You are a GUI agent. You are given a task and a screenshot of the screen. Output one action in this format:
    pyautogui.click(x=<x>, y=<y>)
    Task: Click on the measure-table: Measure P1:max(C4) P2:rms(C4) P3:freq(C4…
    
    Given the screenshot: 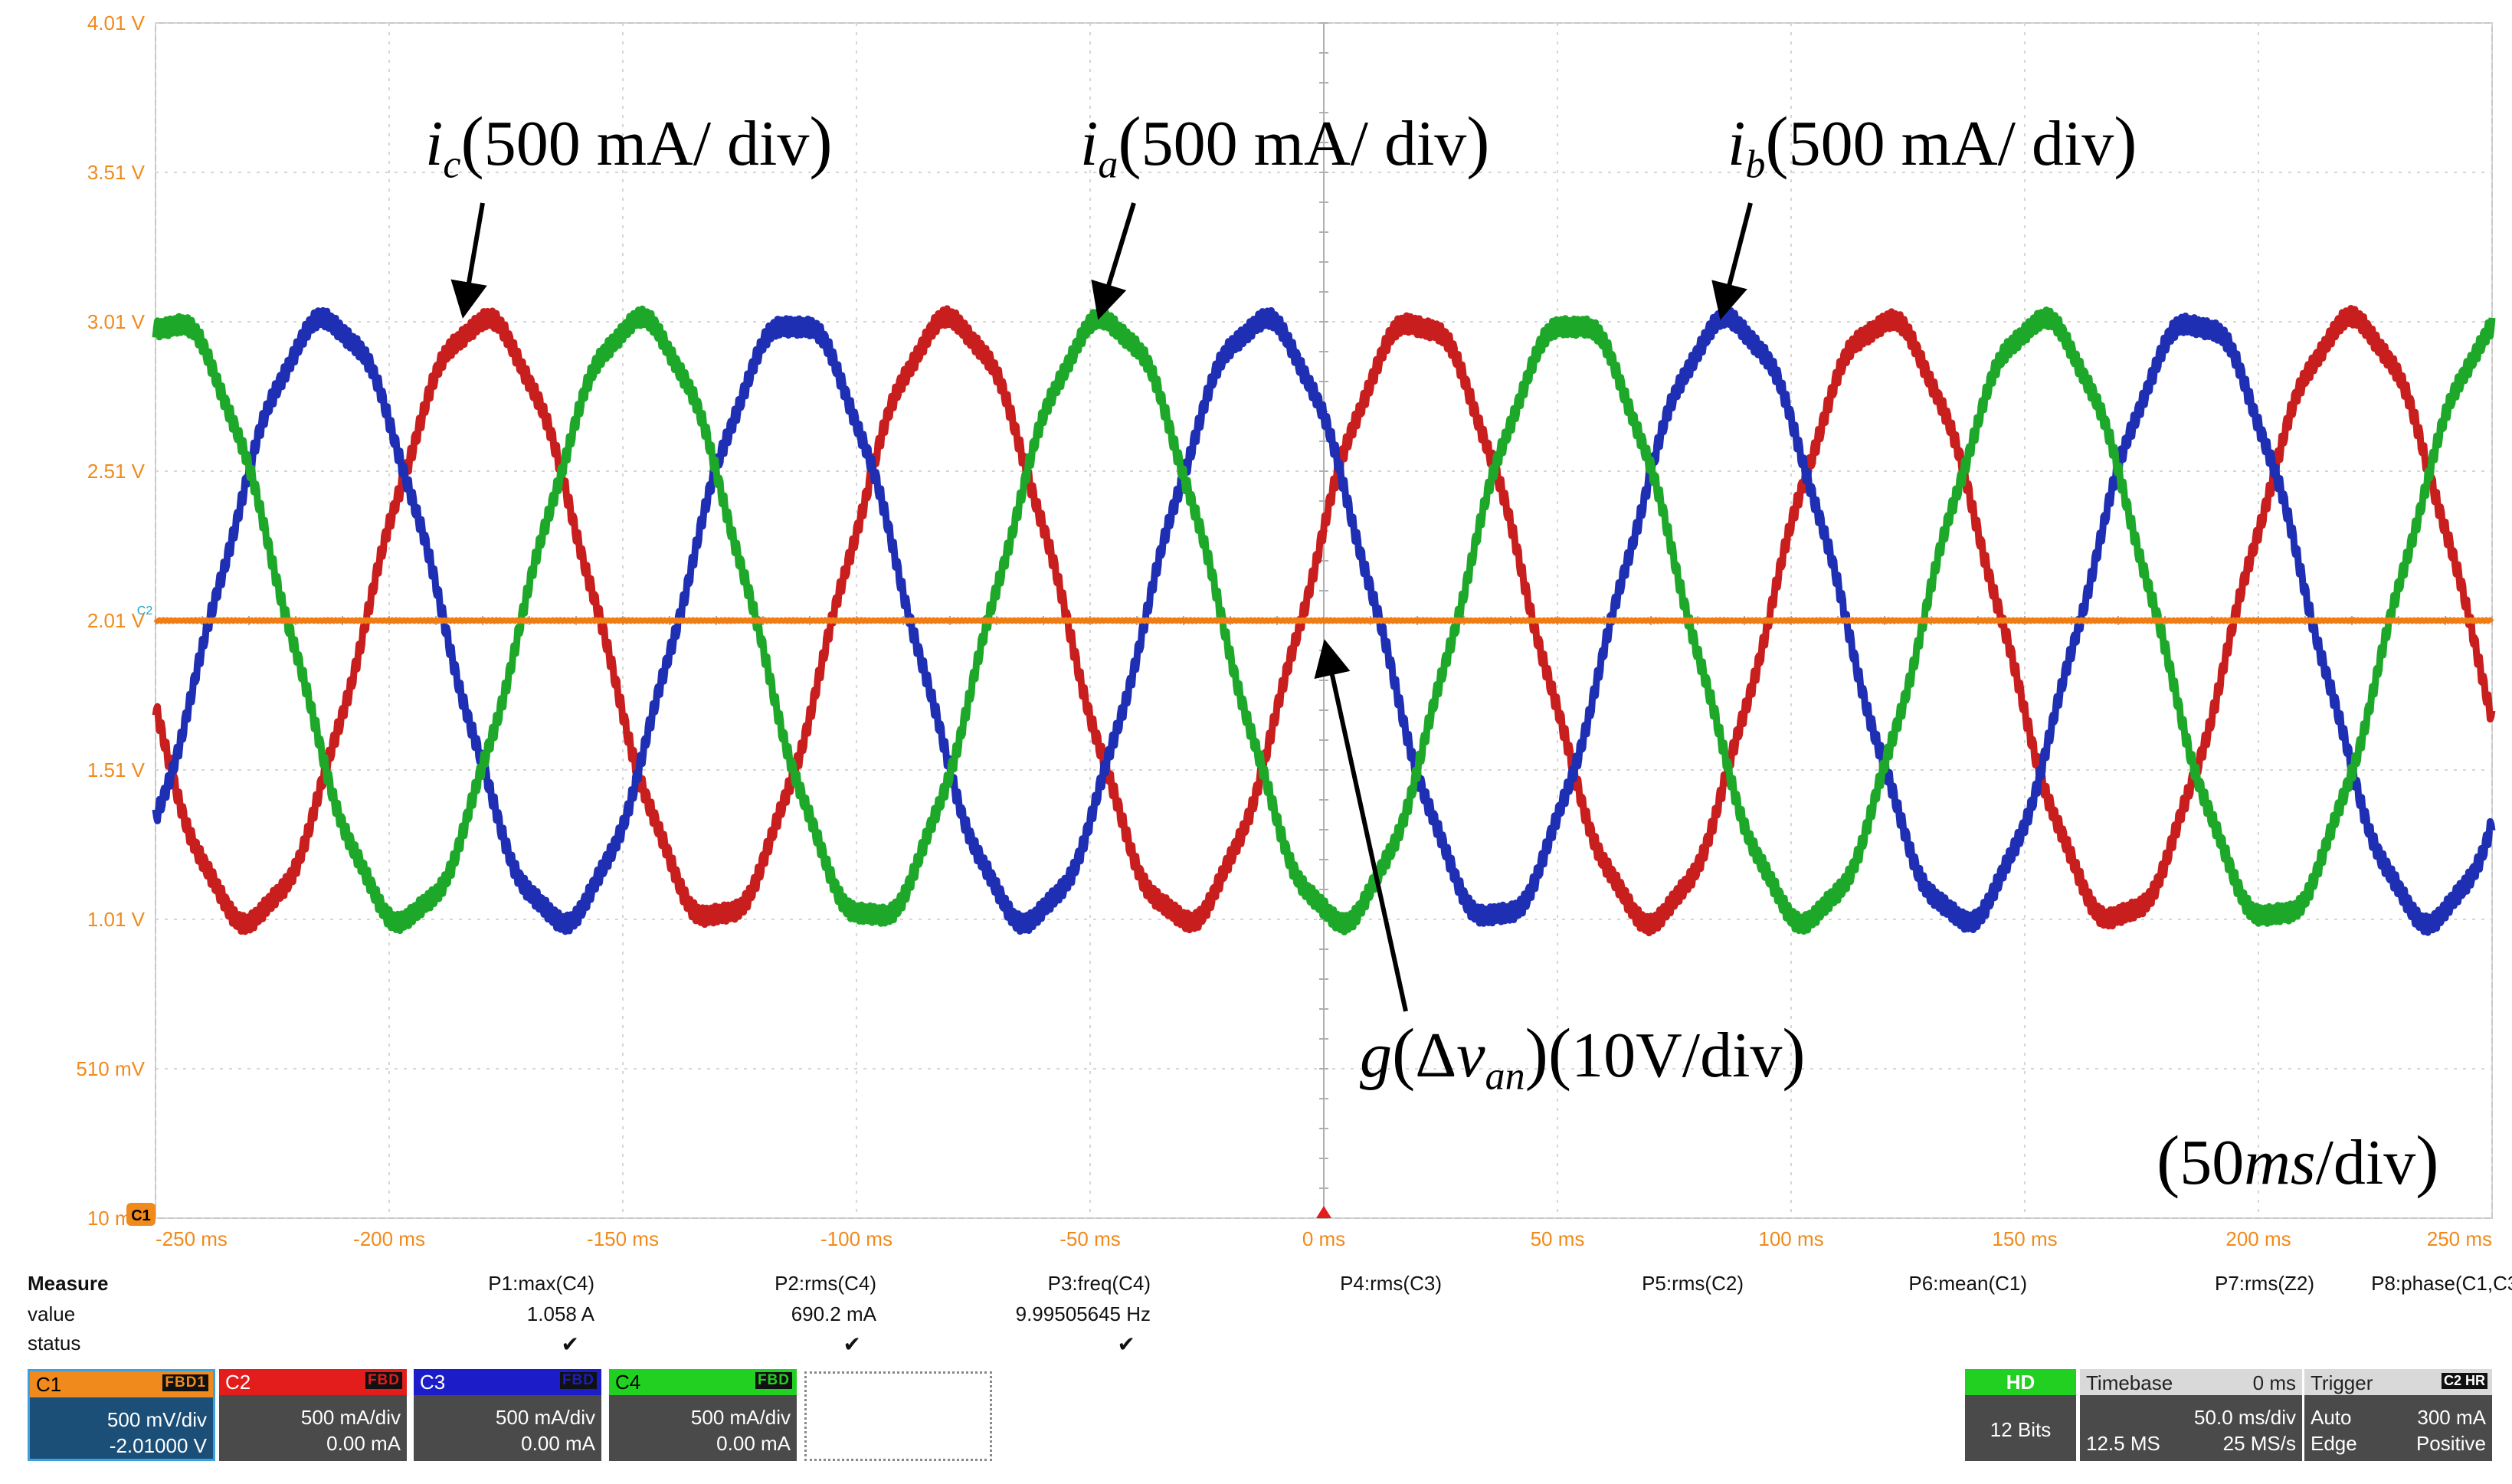 What is the action you would take?
    pyautogui.click(x=1270, y=1318)
    